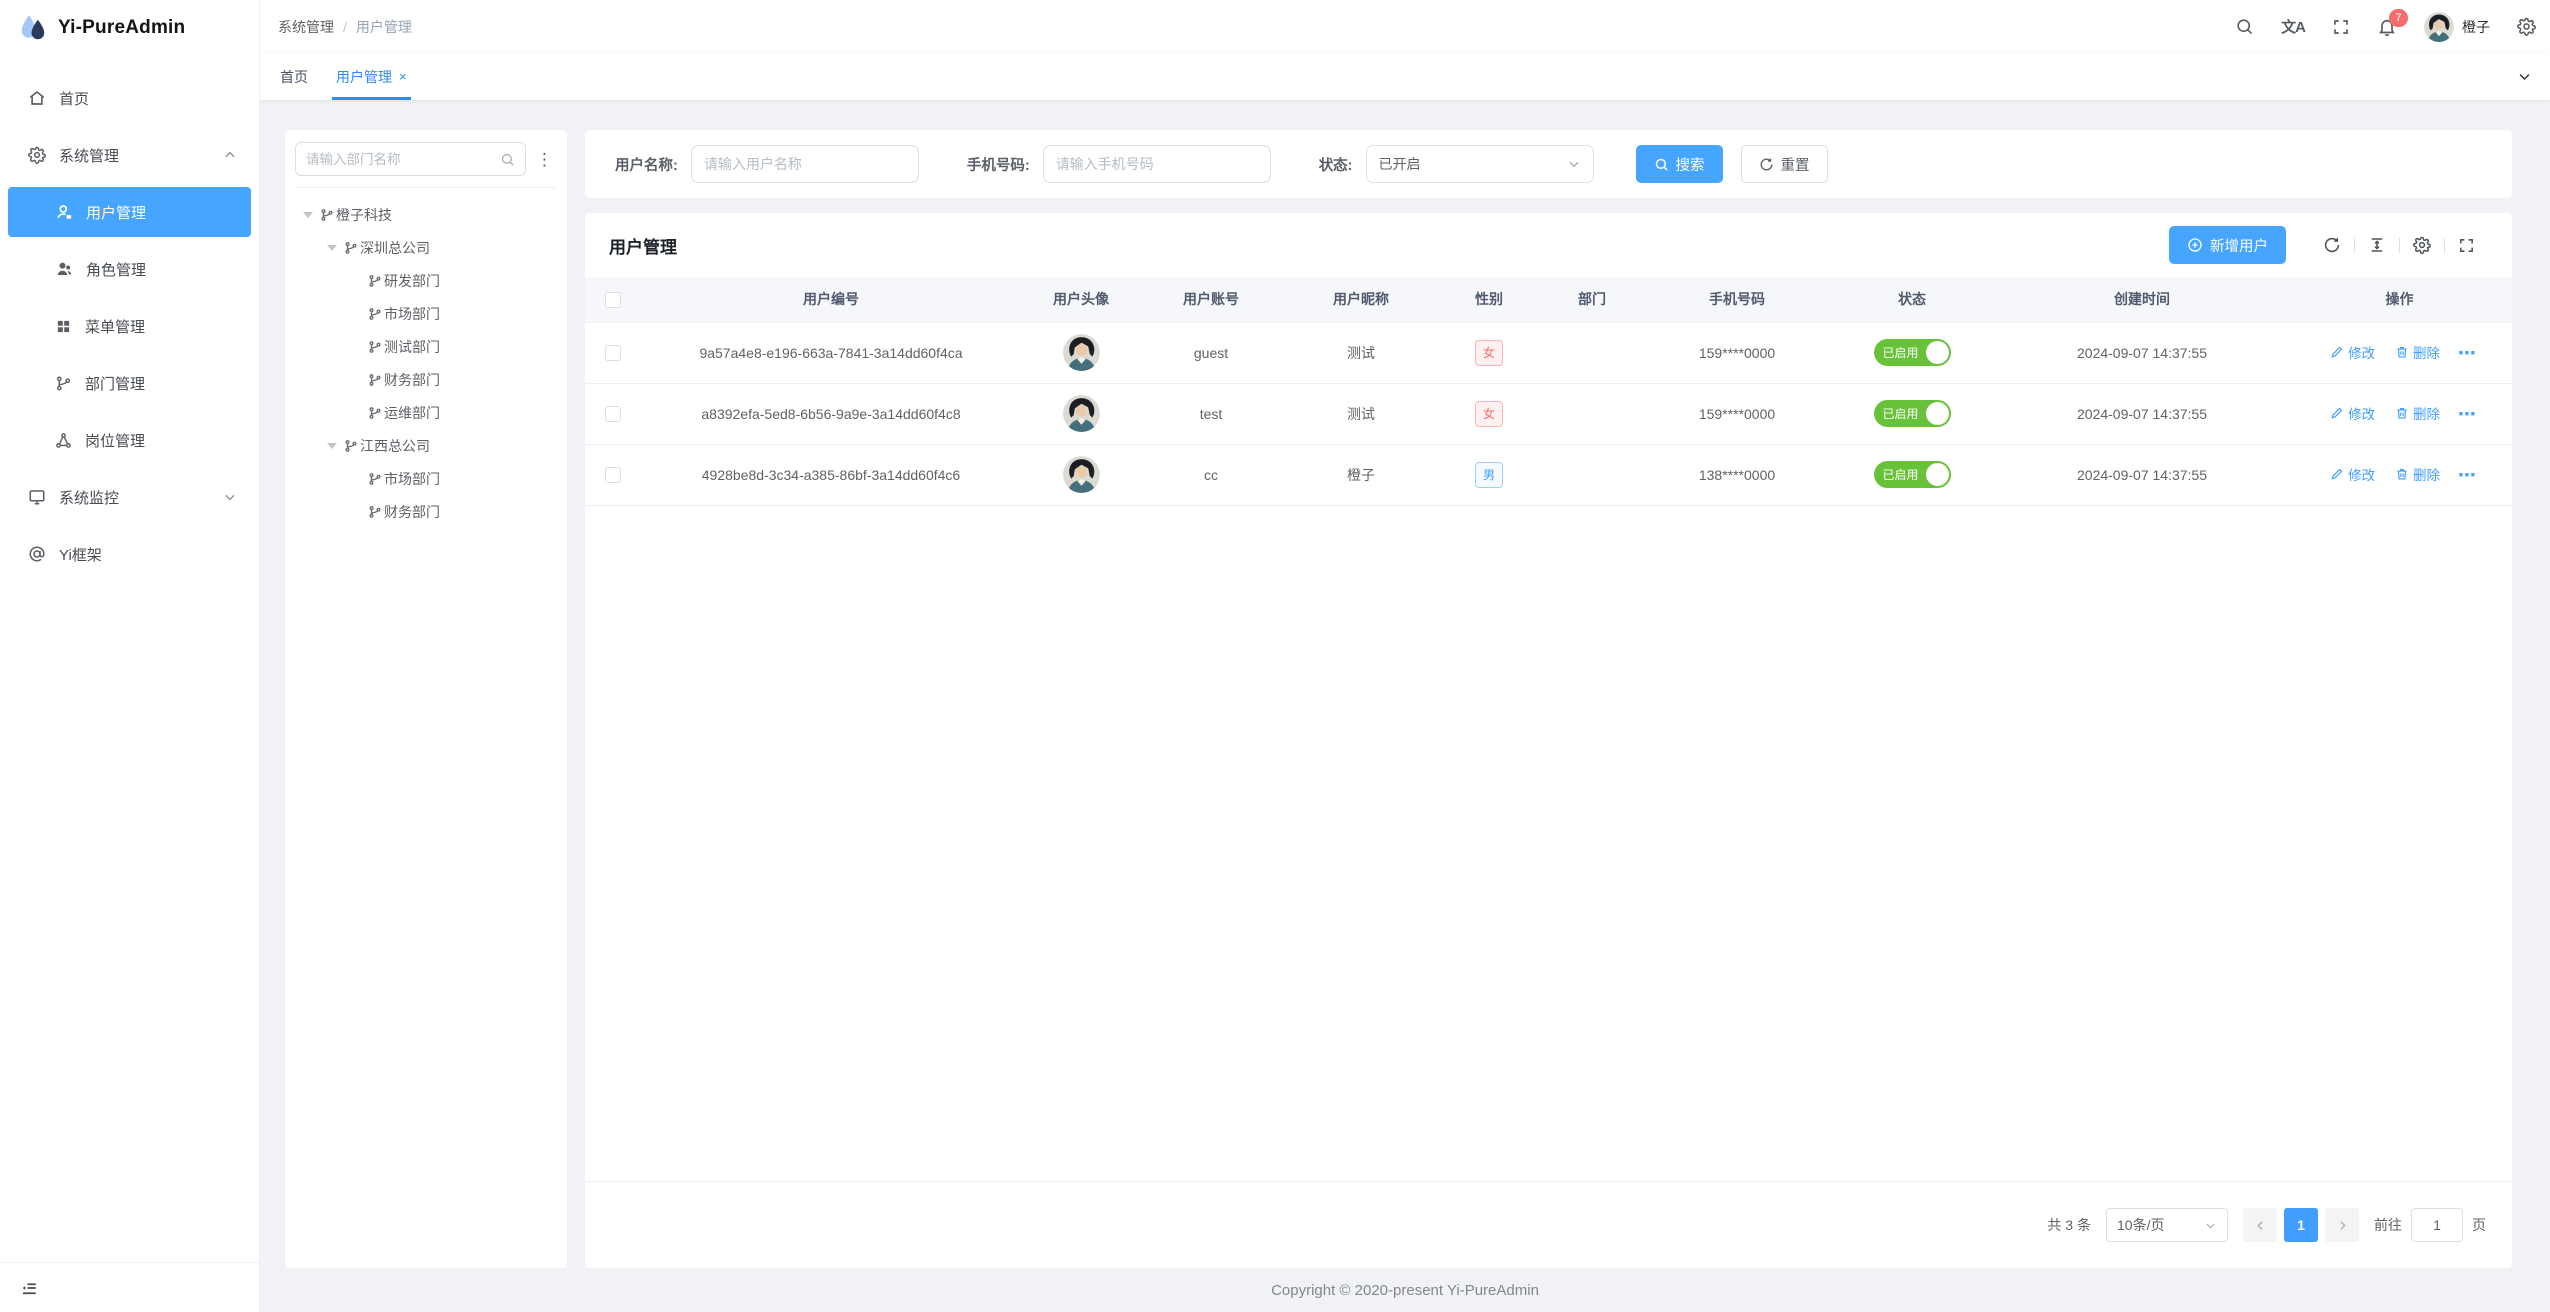 The width and height of the screenshot is (2550, 1312). Describe the element at coordinates (129, 1287) in the screenshot. I see `sidebar-collapse-bar` at that location.